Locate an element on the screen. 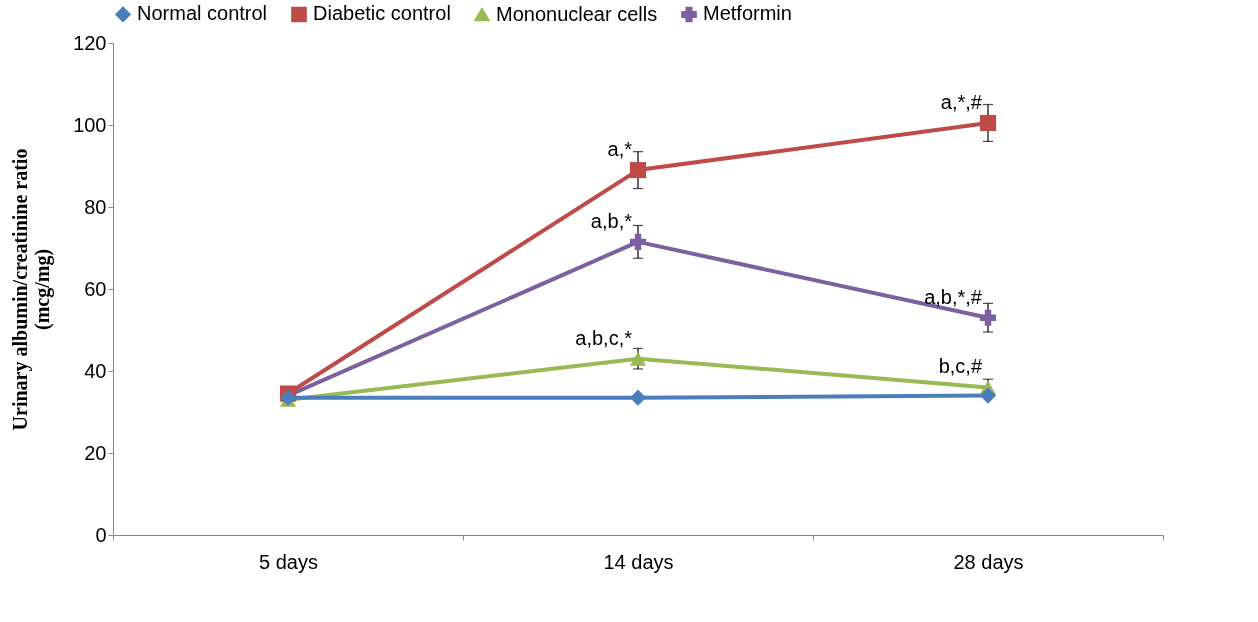 This screenshot has height=622, width=1258. annotation: a,b,c,* is located at coordinates (604, 337).